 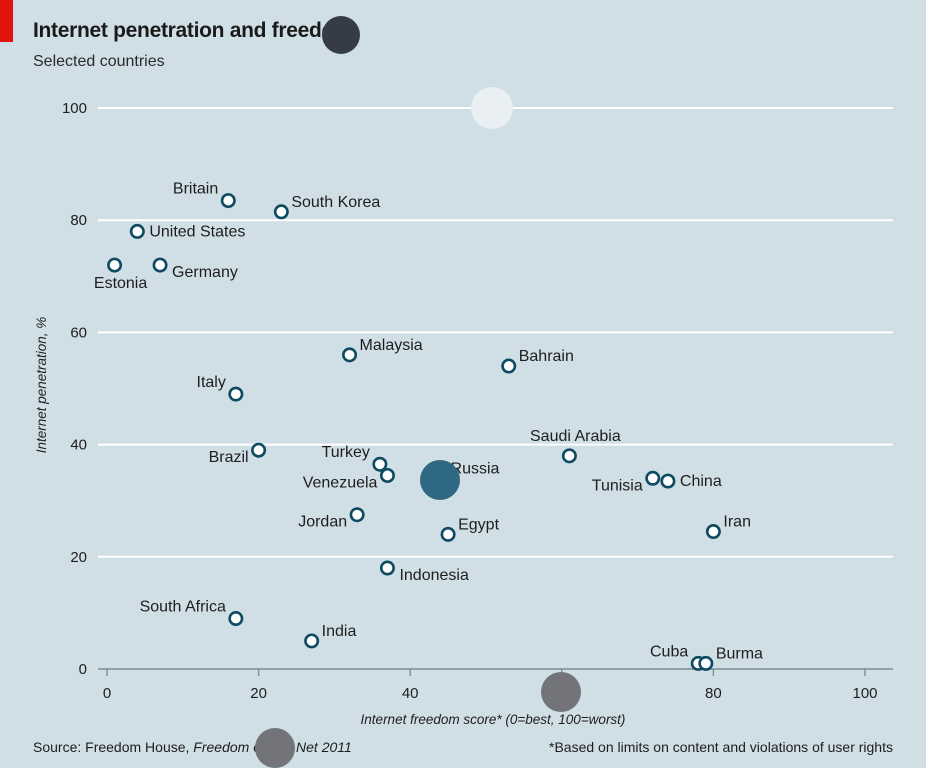 I want to click on x-tick-label: 0, so click(x=107, y=693).